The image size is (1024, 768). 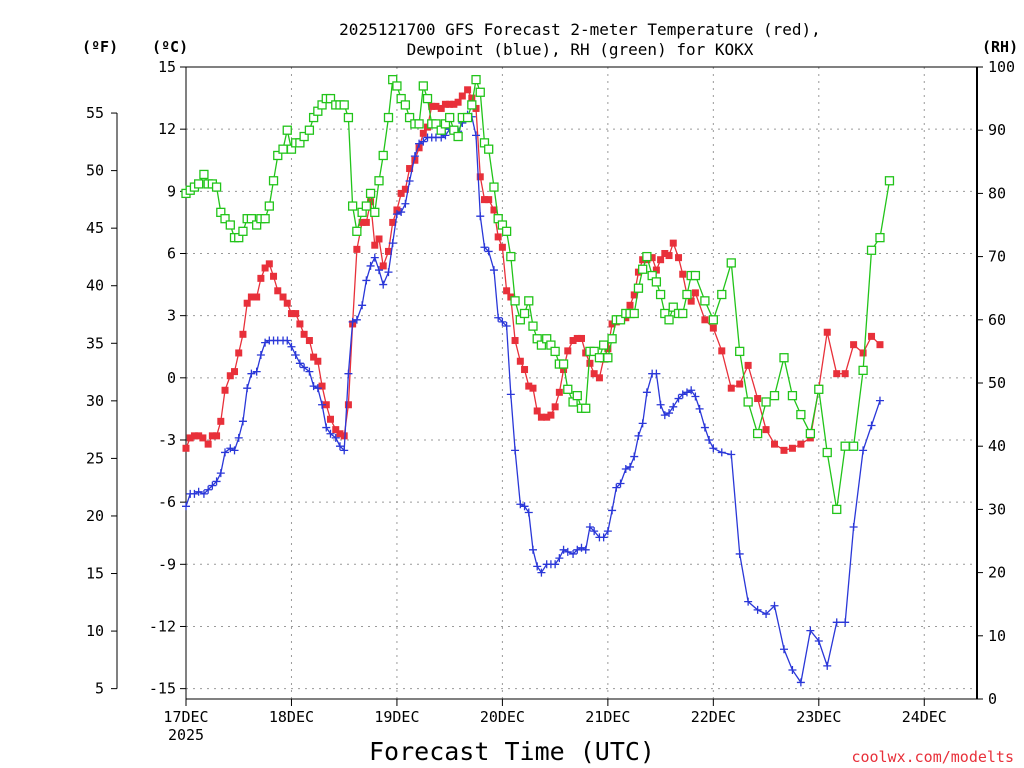 What do you see at coordinates (713, 717) in the screenshot?
I see `x-tick-label: 22DEC` at bounding box center [713, 717].